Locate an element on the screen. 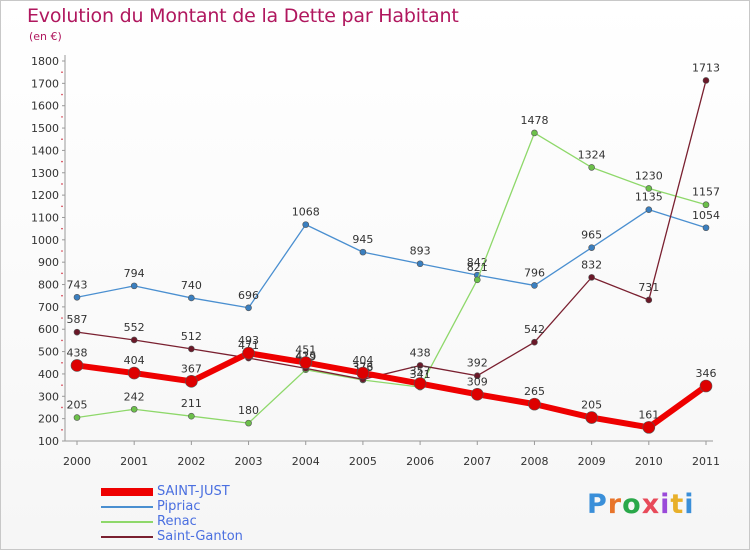  data-label-saint-just: 161 is located at coordinates (648, 414).